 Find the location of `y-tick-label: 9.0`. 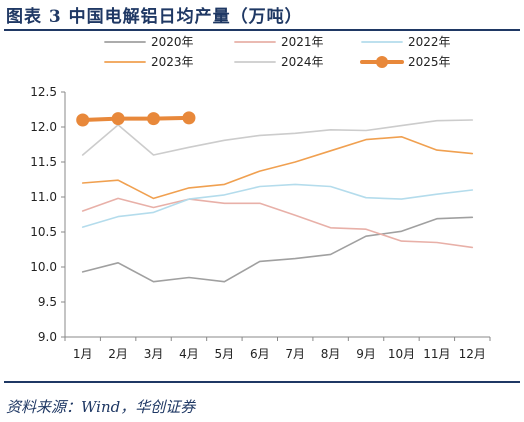

y-tick-label: 9.0 is located at coordinates (47, 337).